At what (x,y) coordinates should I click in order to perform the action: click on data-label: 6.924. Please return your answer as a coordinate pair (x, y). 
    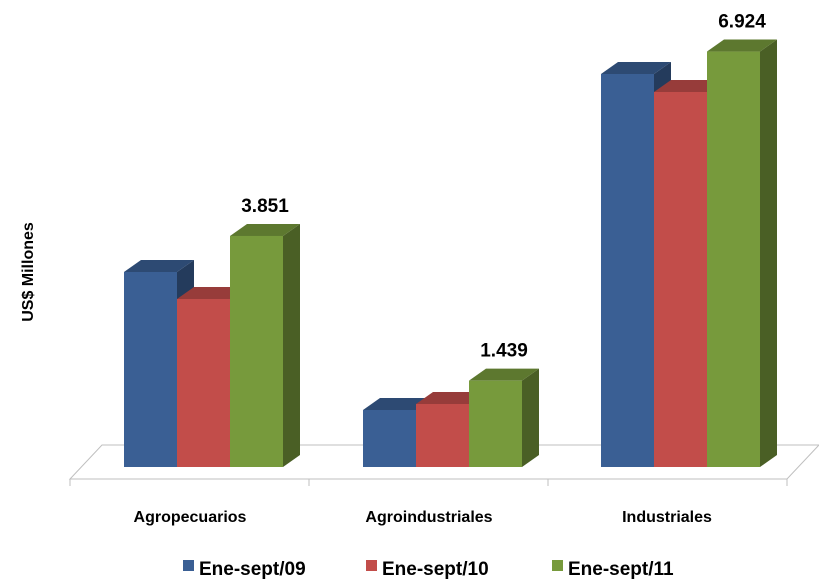
    Looking at the image, I should click on (742, 22).